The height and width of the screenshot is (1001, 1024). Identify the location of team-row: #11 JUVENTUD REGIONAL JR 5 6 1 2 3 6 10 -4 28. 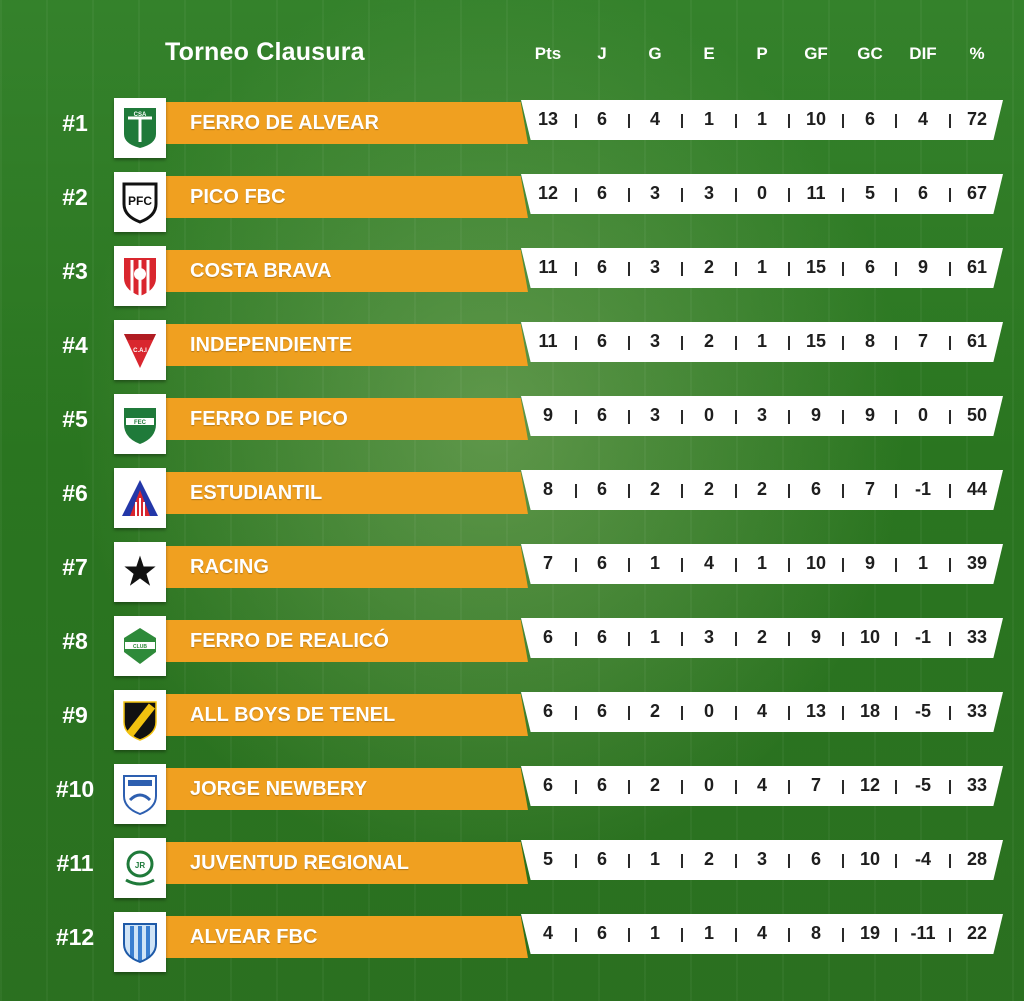
(512, 876).